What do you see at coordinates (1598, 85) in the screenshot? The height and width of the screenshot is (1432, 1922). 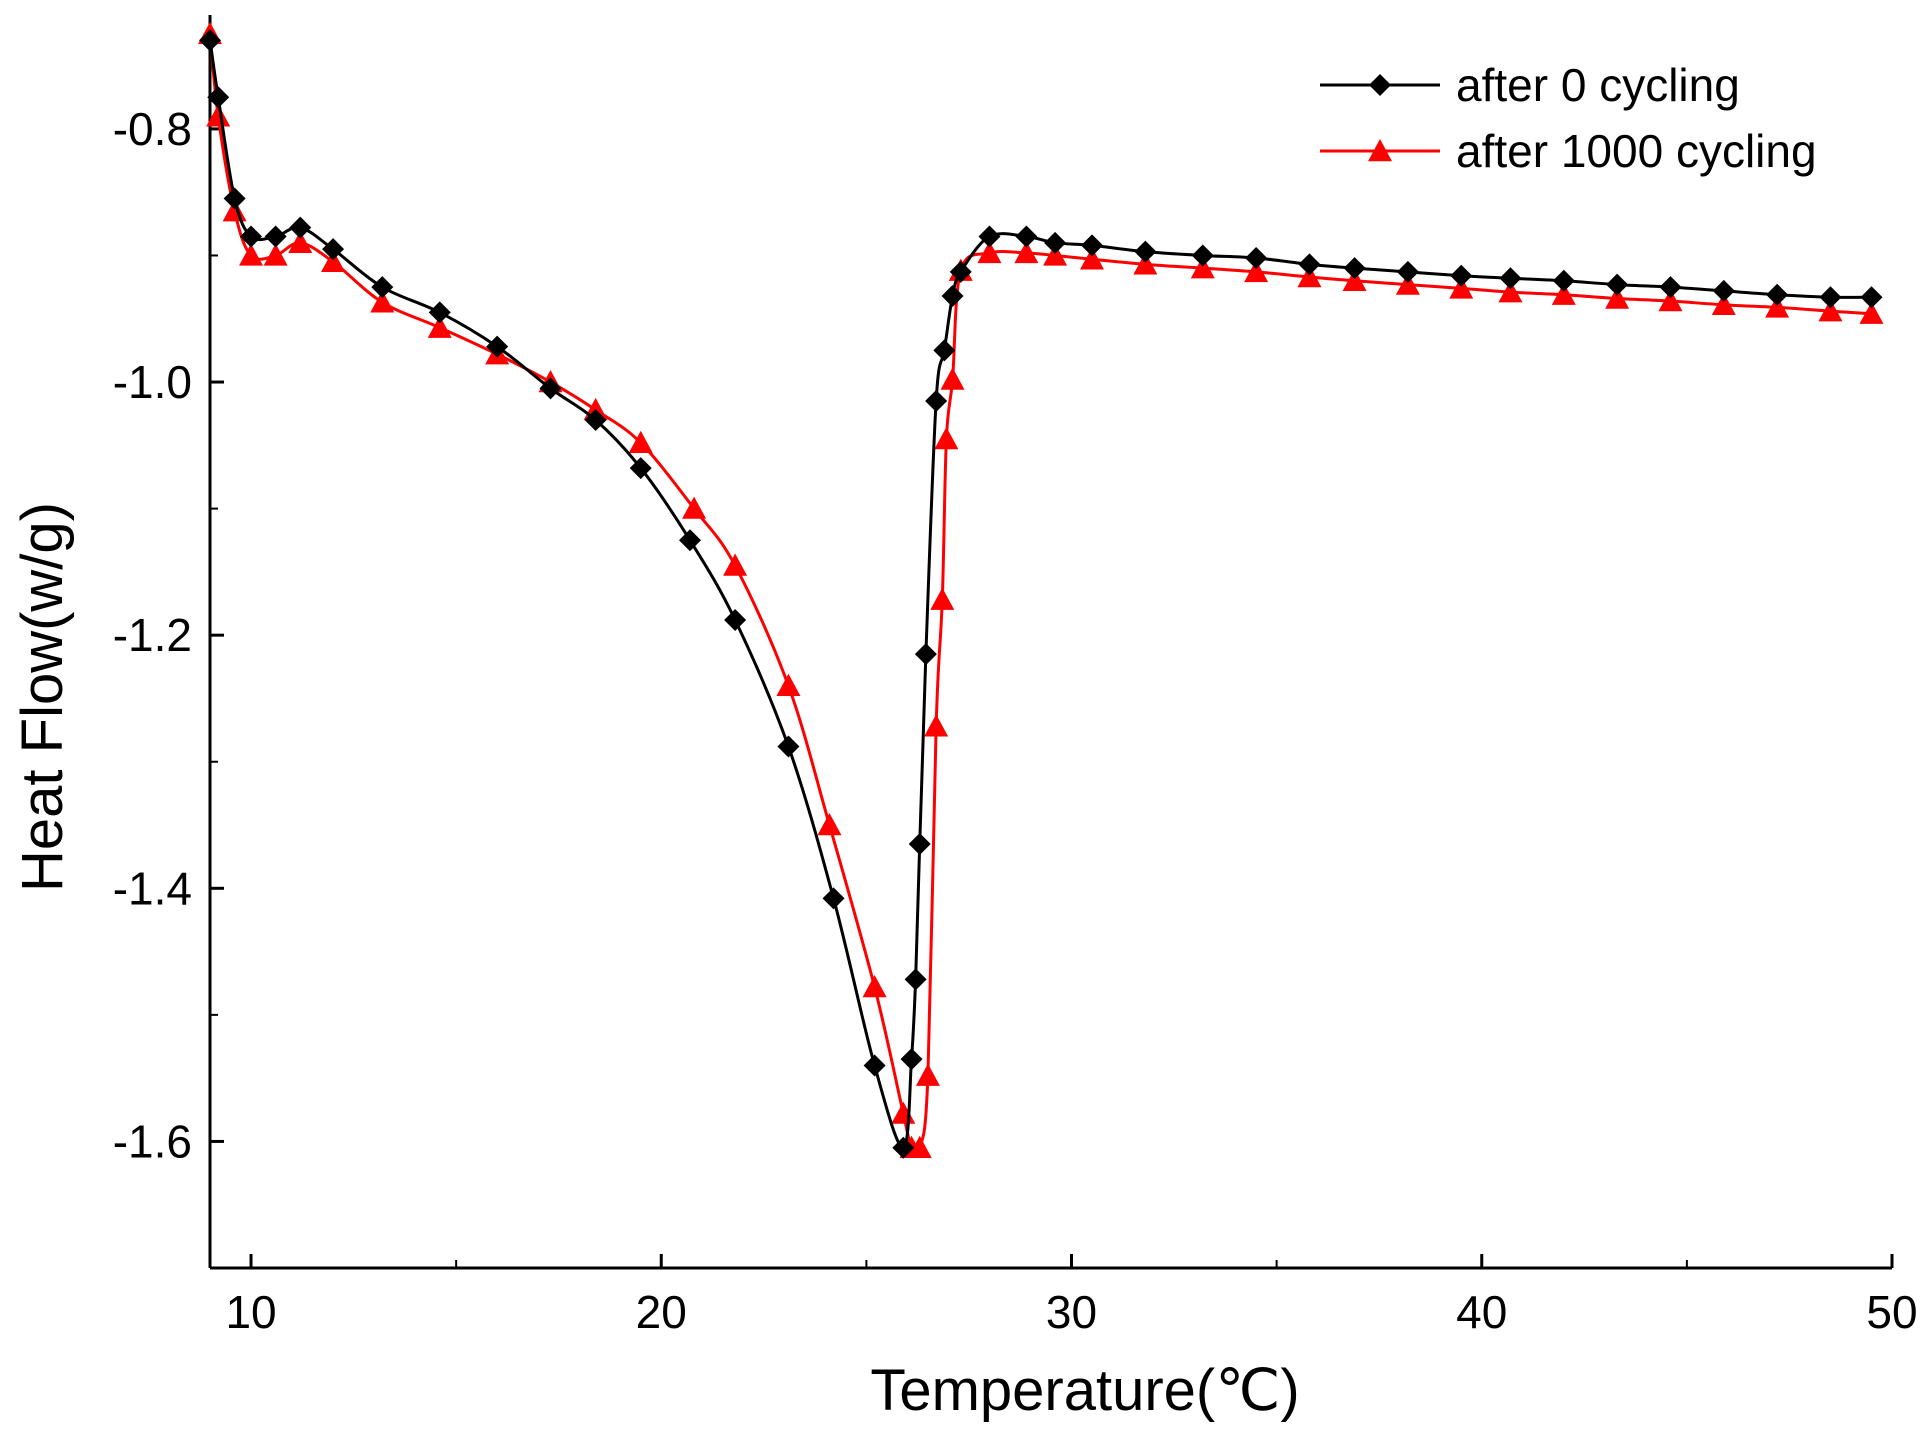 I see `legend-label: after 0 cycling` at bounding box center [1598, 85].